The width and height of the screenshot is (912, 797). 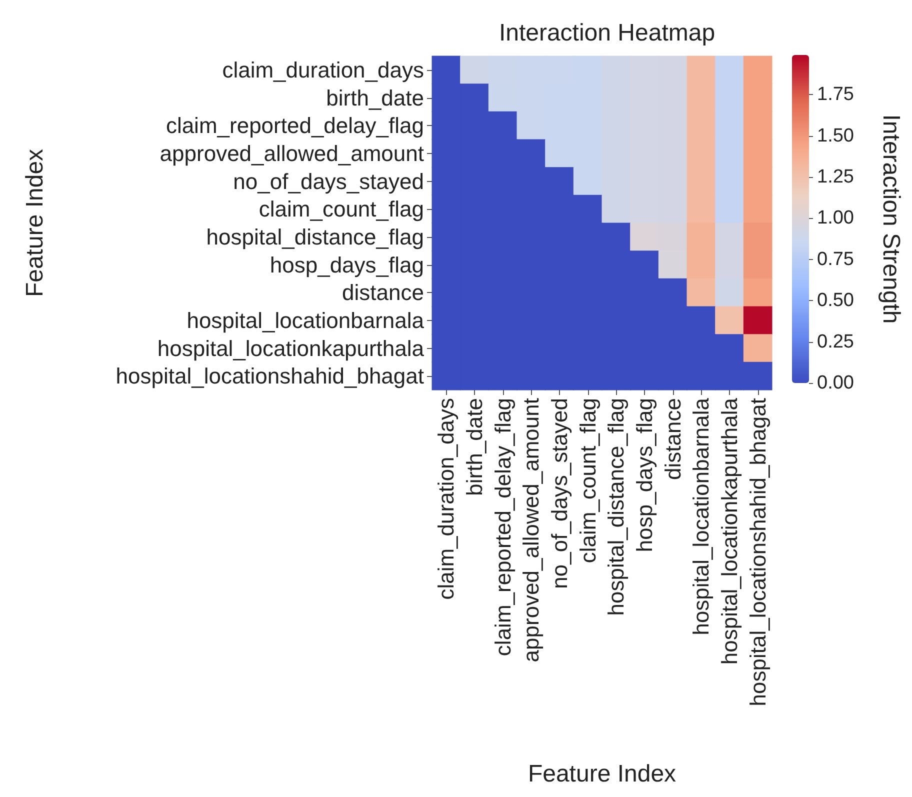 I want to click on x-tick-label: hospital_locationkapurthala, so click(x=729, y=531).